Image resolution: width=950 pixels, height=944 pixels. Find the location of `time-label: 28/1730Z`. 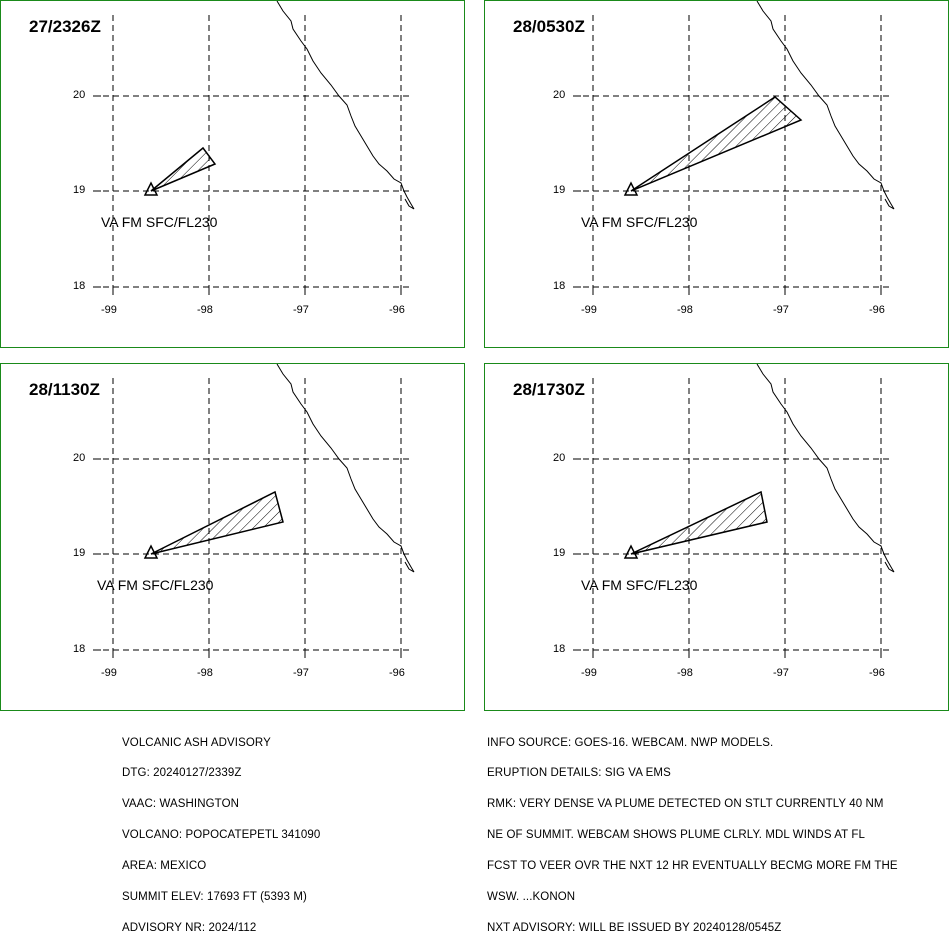

time-label: 28/1730Z is located at coordinates (549, 389).